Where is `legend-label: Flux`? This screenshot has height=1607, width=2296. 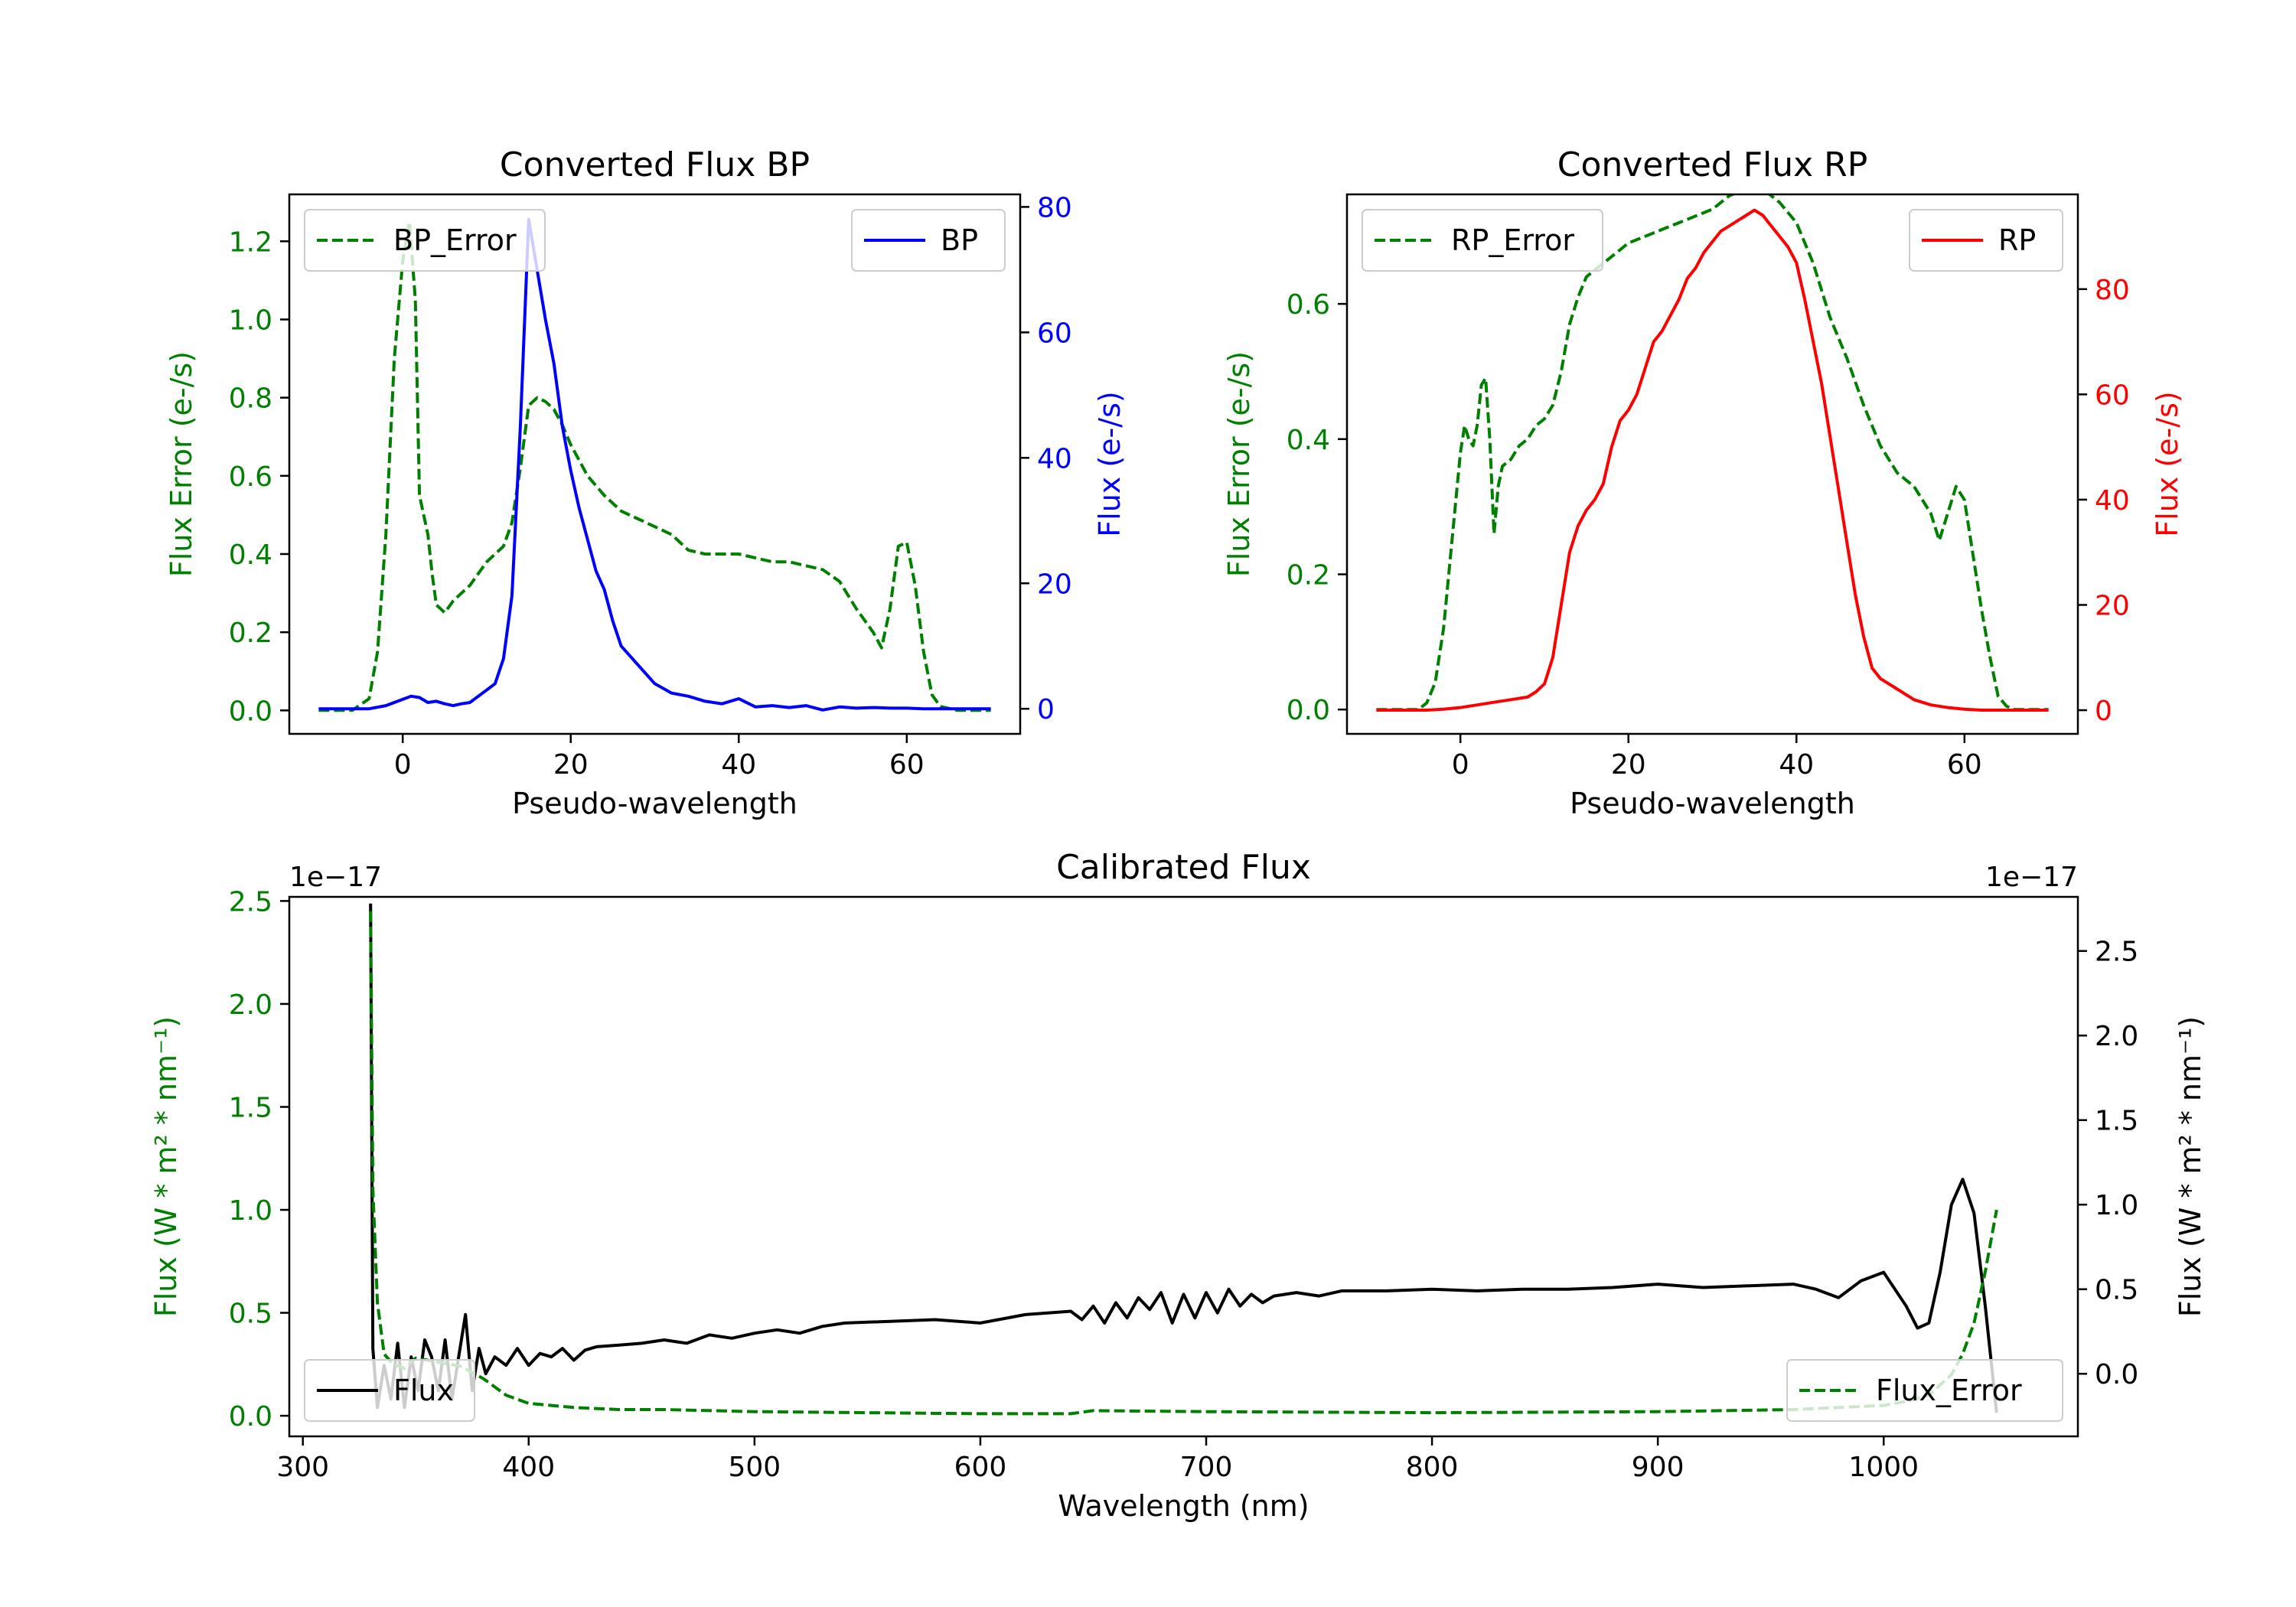 legend-label: Flux is located at coordinates (423, 1390).